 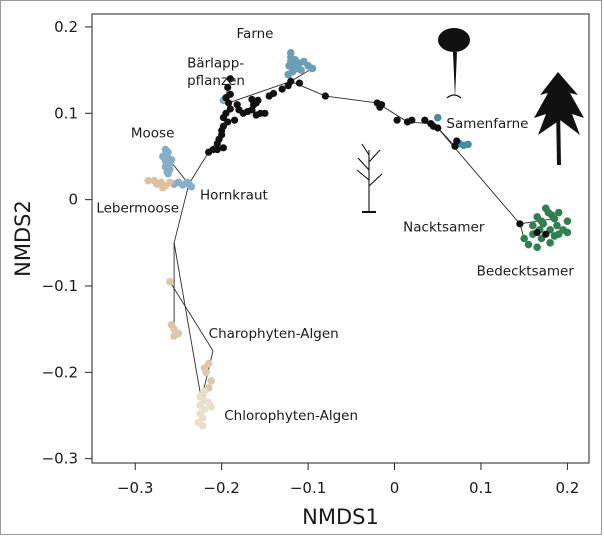 What do you see at coordinates (340, 517) in the screenshot?
I see `x-axis-title: NMDS1` at bounding box center [340, 517].